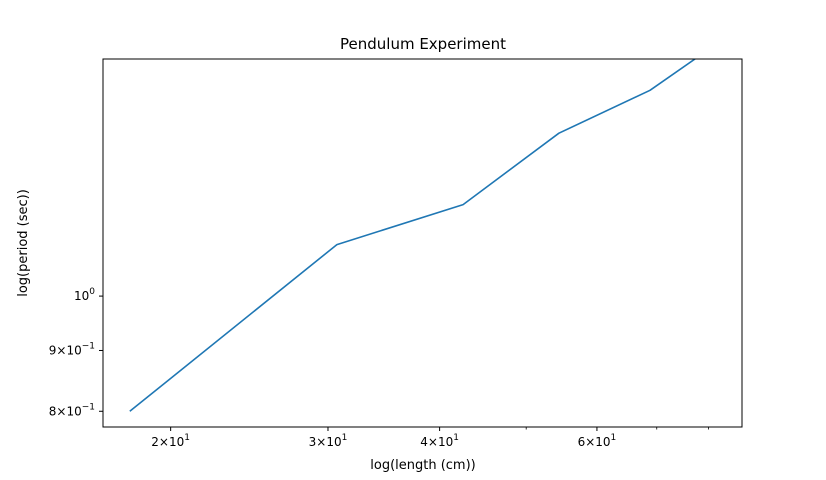 Image resolution: width=826 pixels, height=480 pixels. I want to click on x-tick-label-0: 2×101, so click(170, 441).